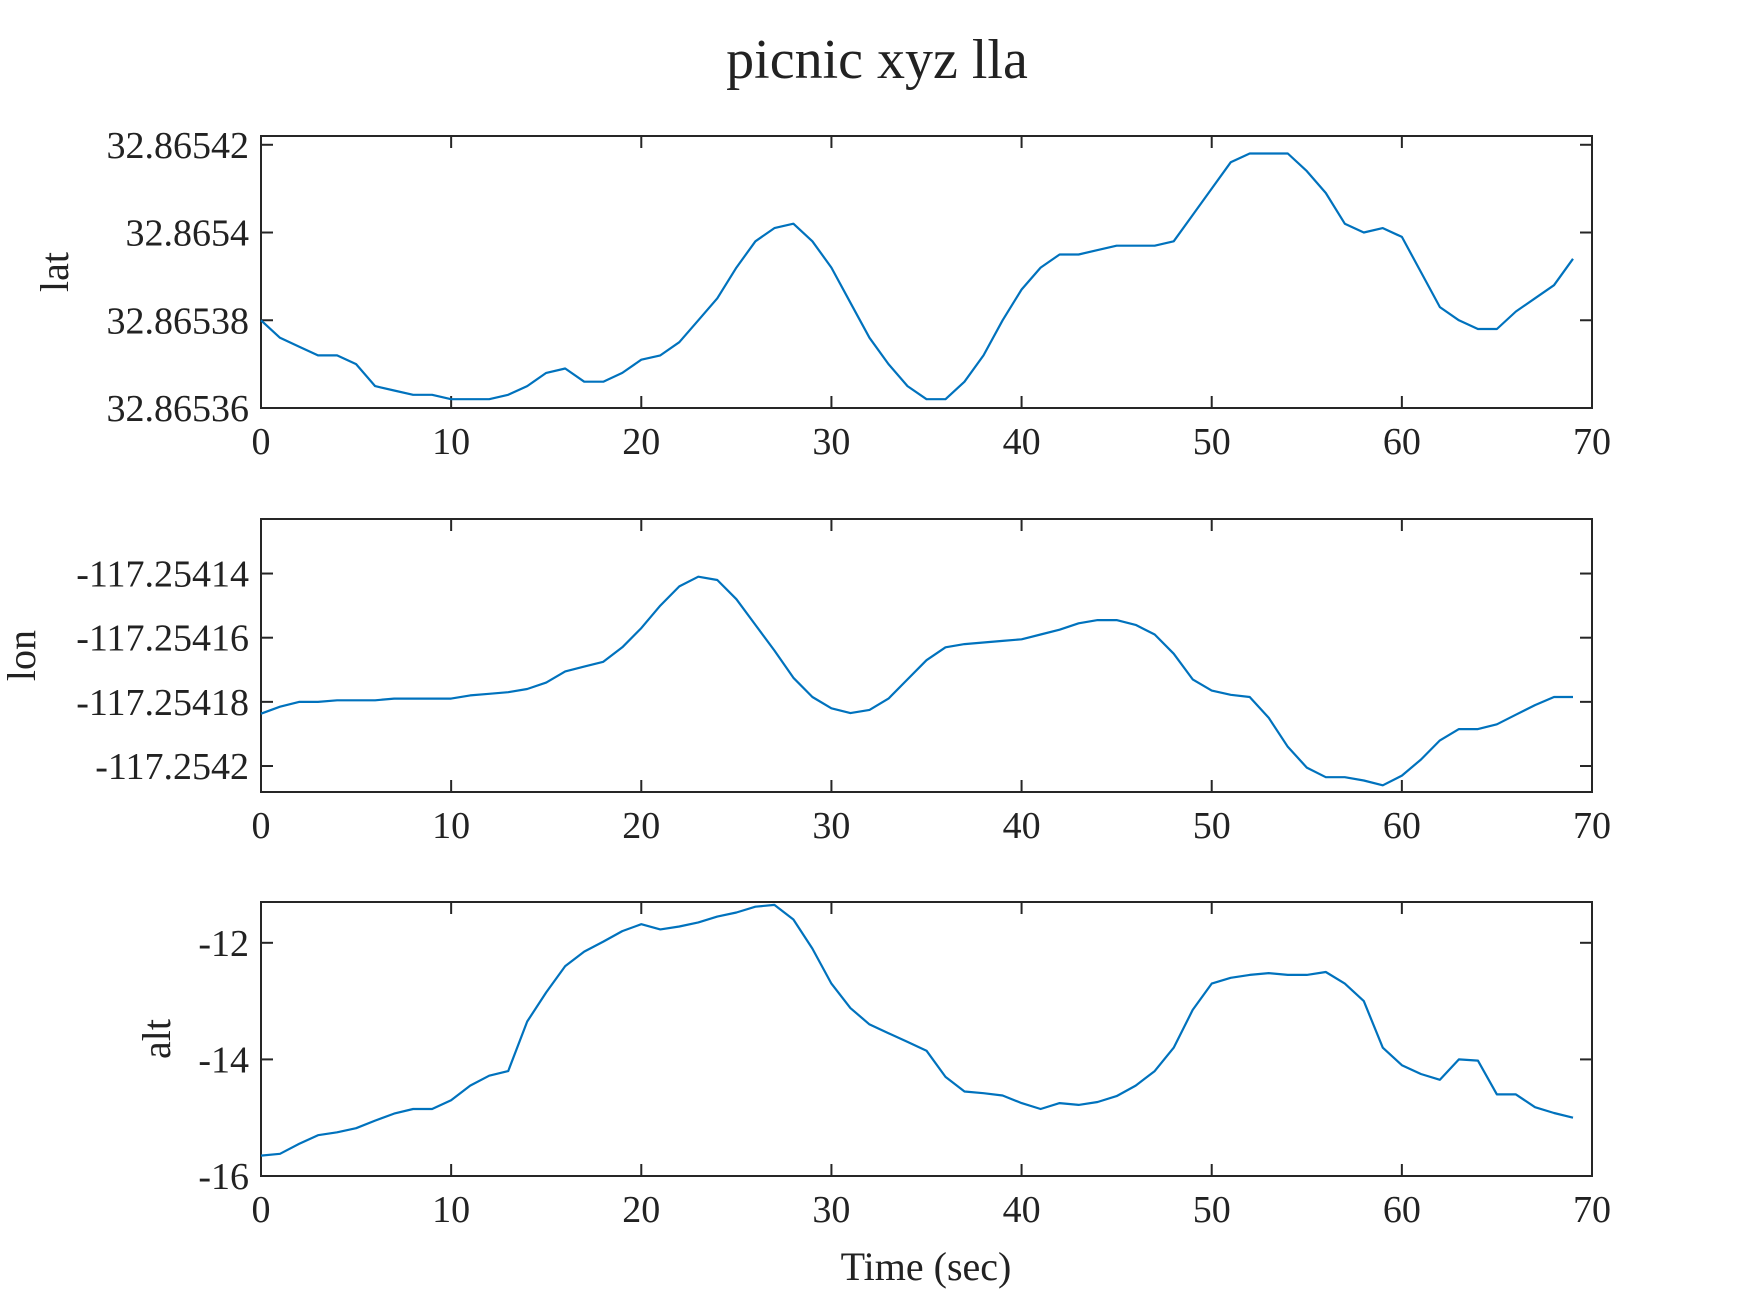  I want to click on y-tick-label: 32.86536, so click(178, 409).